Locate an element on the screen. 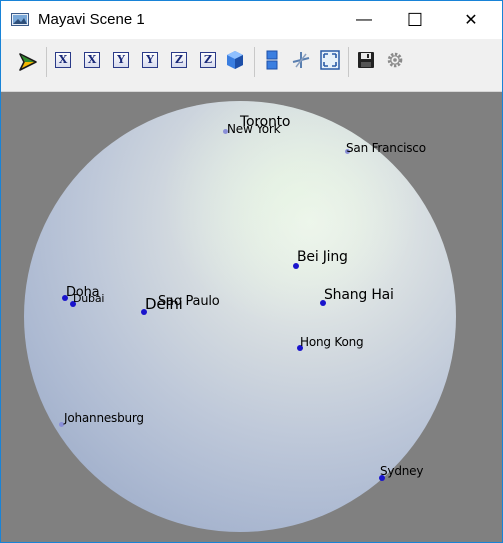  title-bar: Mayavi Scene 1 — ☐ ✕ is located at coordinates (251, 20).